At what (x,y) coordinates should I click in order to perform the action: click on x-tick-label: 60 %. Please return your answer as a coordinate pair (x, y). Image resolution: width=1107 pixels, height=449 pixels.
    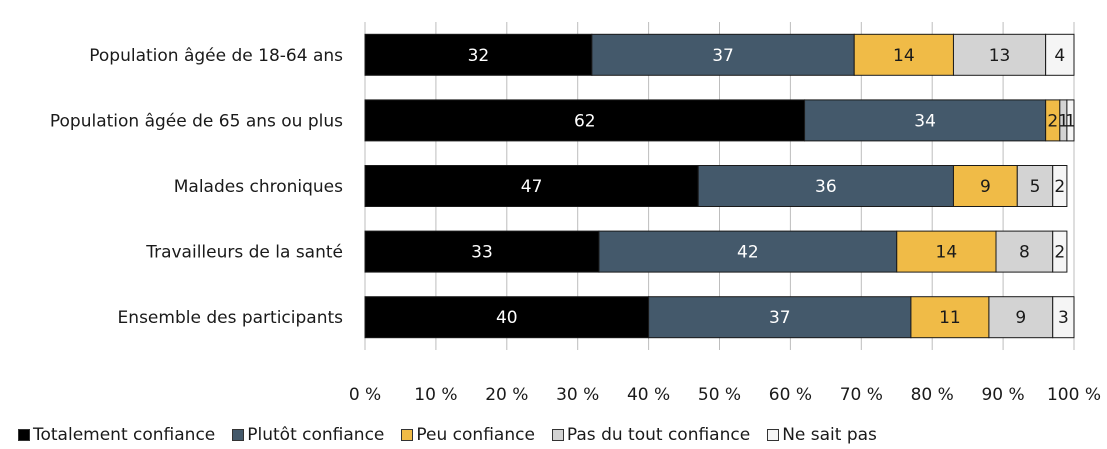
    Looking at the image, I should click on (790, 395).